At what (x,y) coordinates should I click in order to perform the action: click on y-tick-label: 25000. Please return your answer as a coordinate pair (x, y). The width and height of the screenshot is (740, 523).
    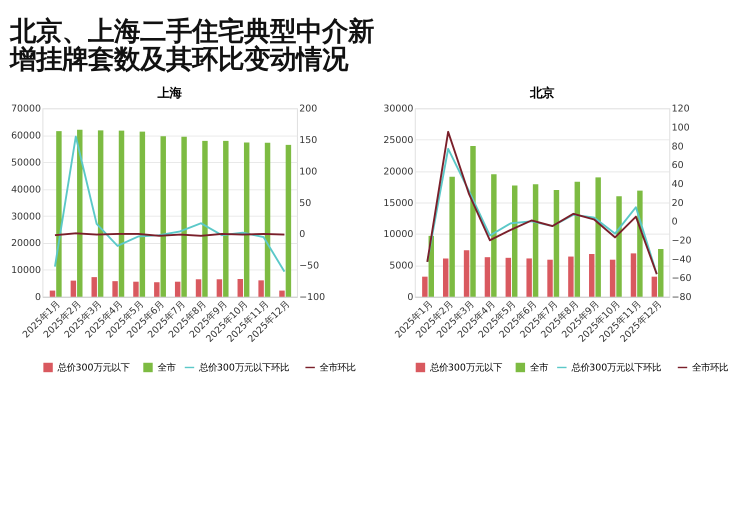
    Looking at the image, I should click on (398, 140).